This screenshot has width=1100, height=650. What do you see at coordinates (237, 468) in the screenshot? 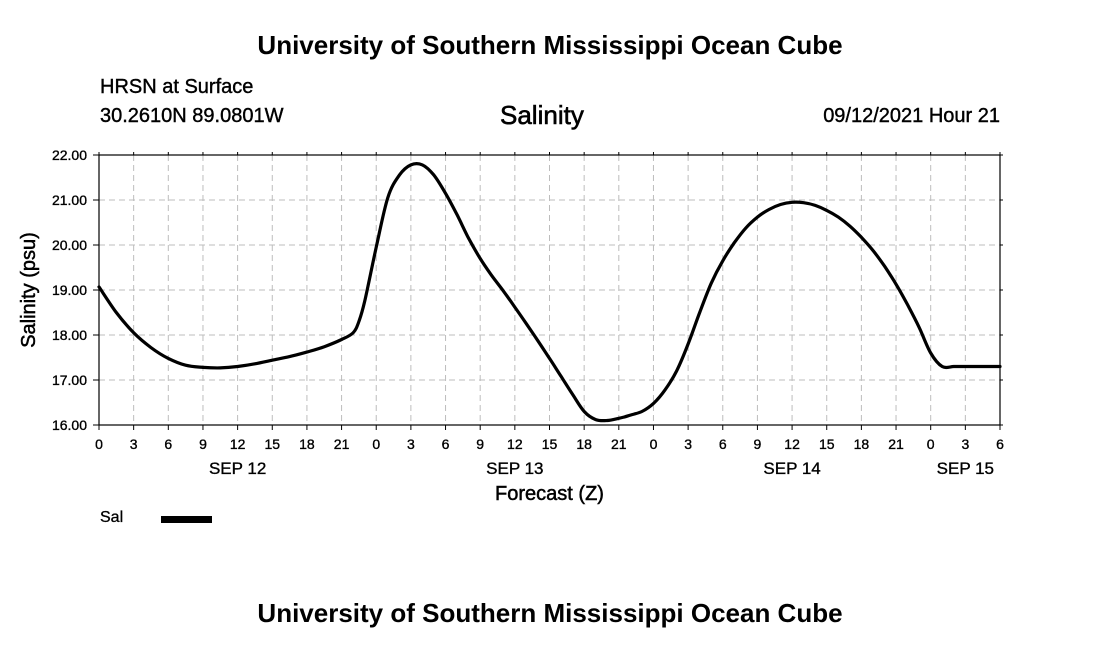
I see `day-label: SEP 12` at bounding box center [237, 468].